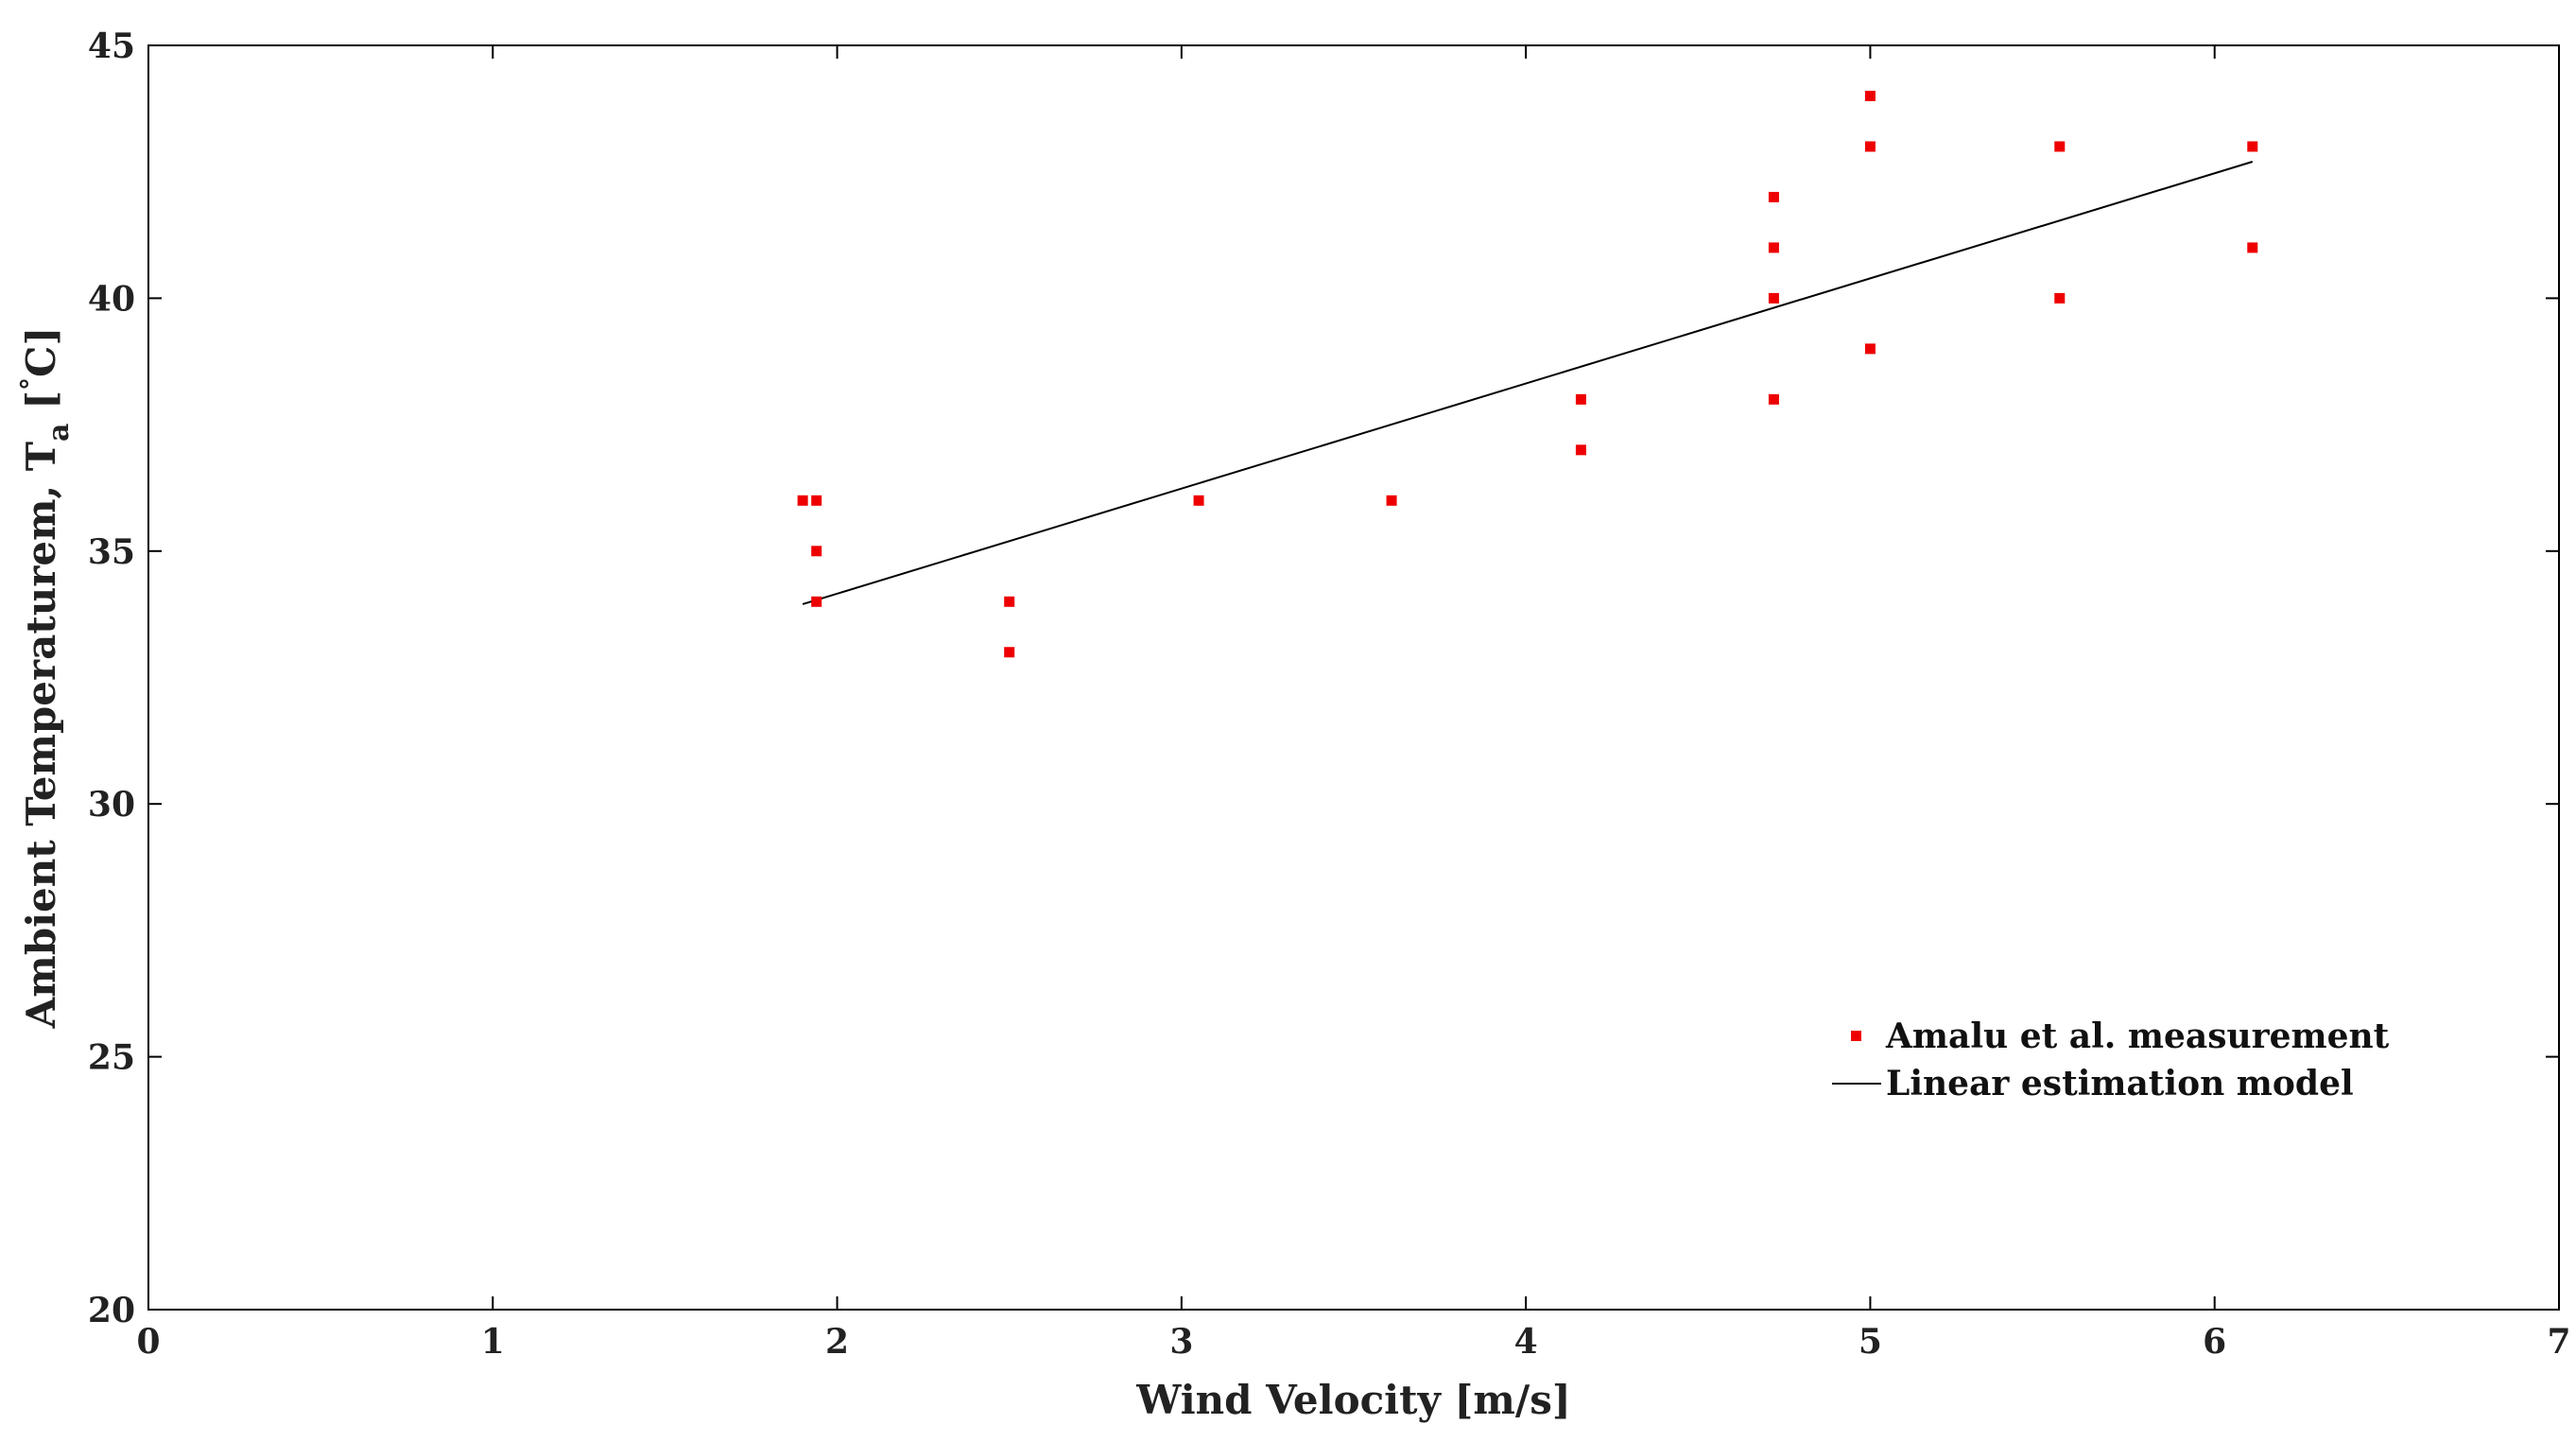 This screenshot has width=2576, height=1442. Describe the element at coordinates (41, 735) in the screenshot. I see `y-axis-title-main: Ambient Temperaturem, T` at that location.